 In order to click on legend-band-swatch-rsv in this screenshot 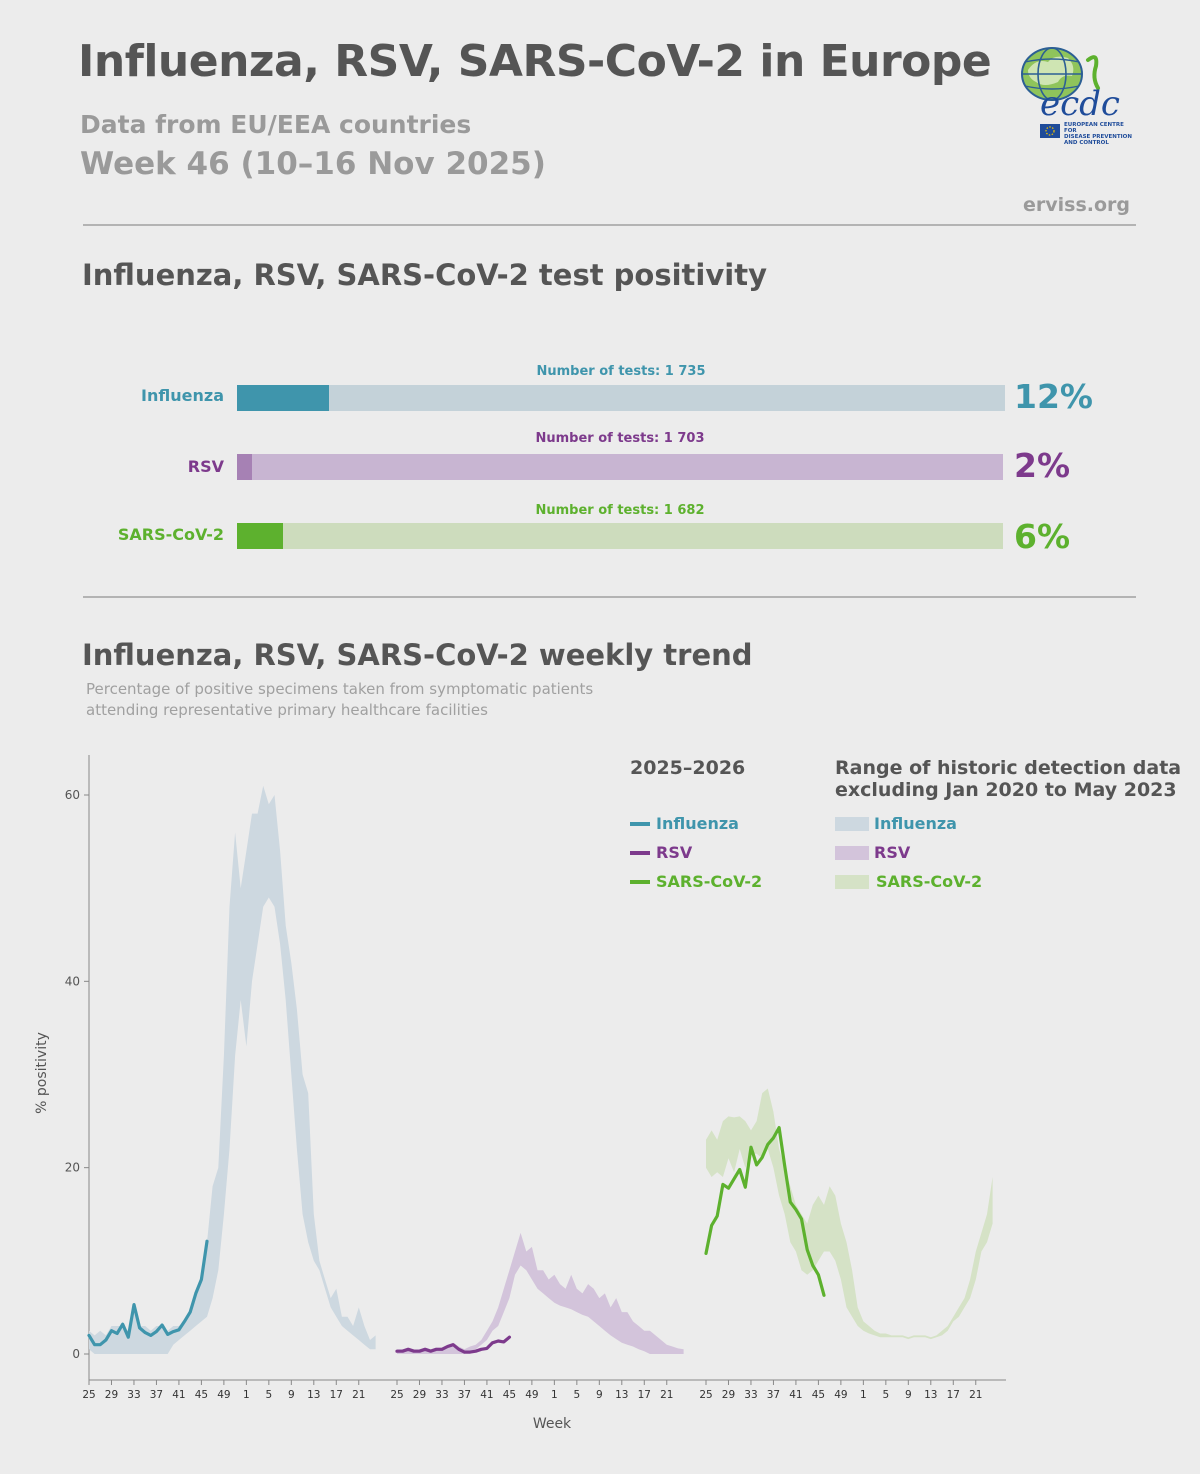, I will do `click(852, 853)`.